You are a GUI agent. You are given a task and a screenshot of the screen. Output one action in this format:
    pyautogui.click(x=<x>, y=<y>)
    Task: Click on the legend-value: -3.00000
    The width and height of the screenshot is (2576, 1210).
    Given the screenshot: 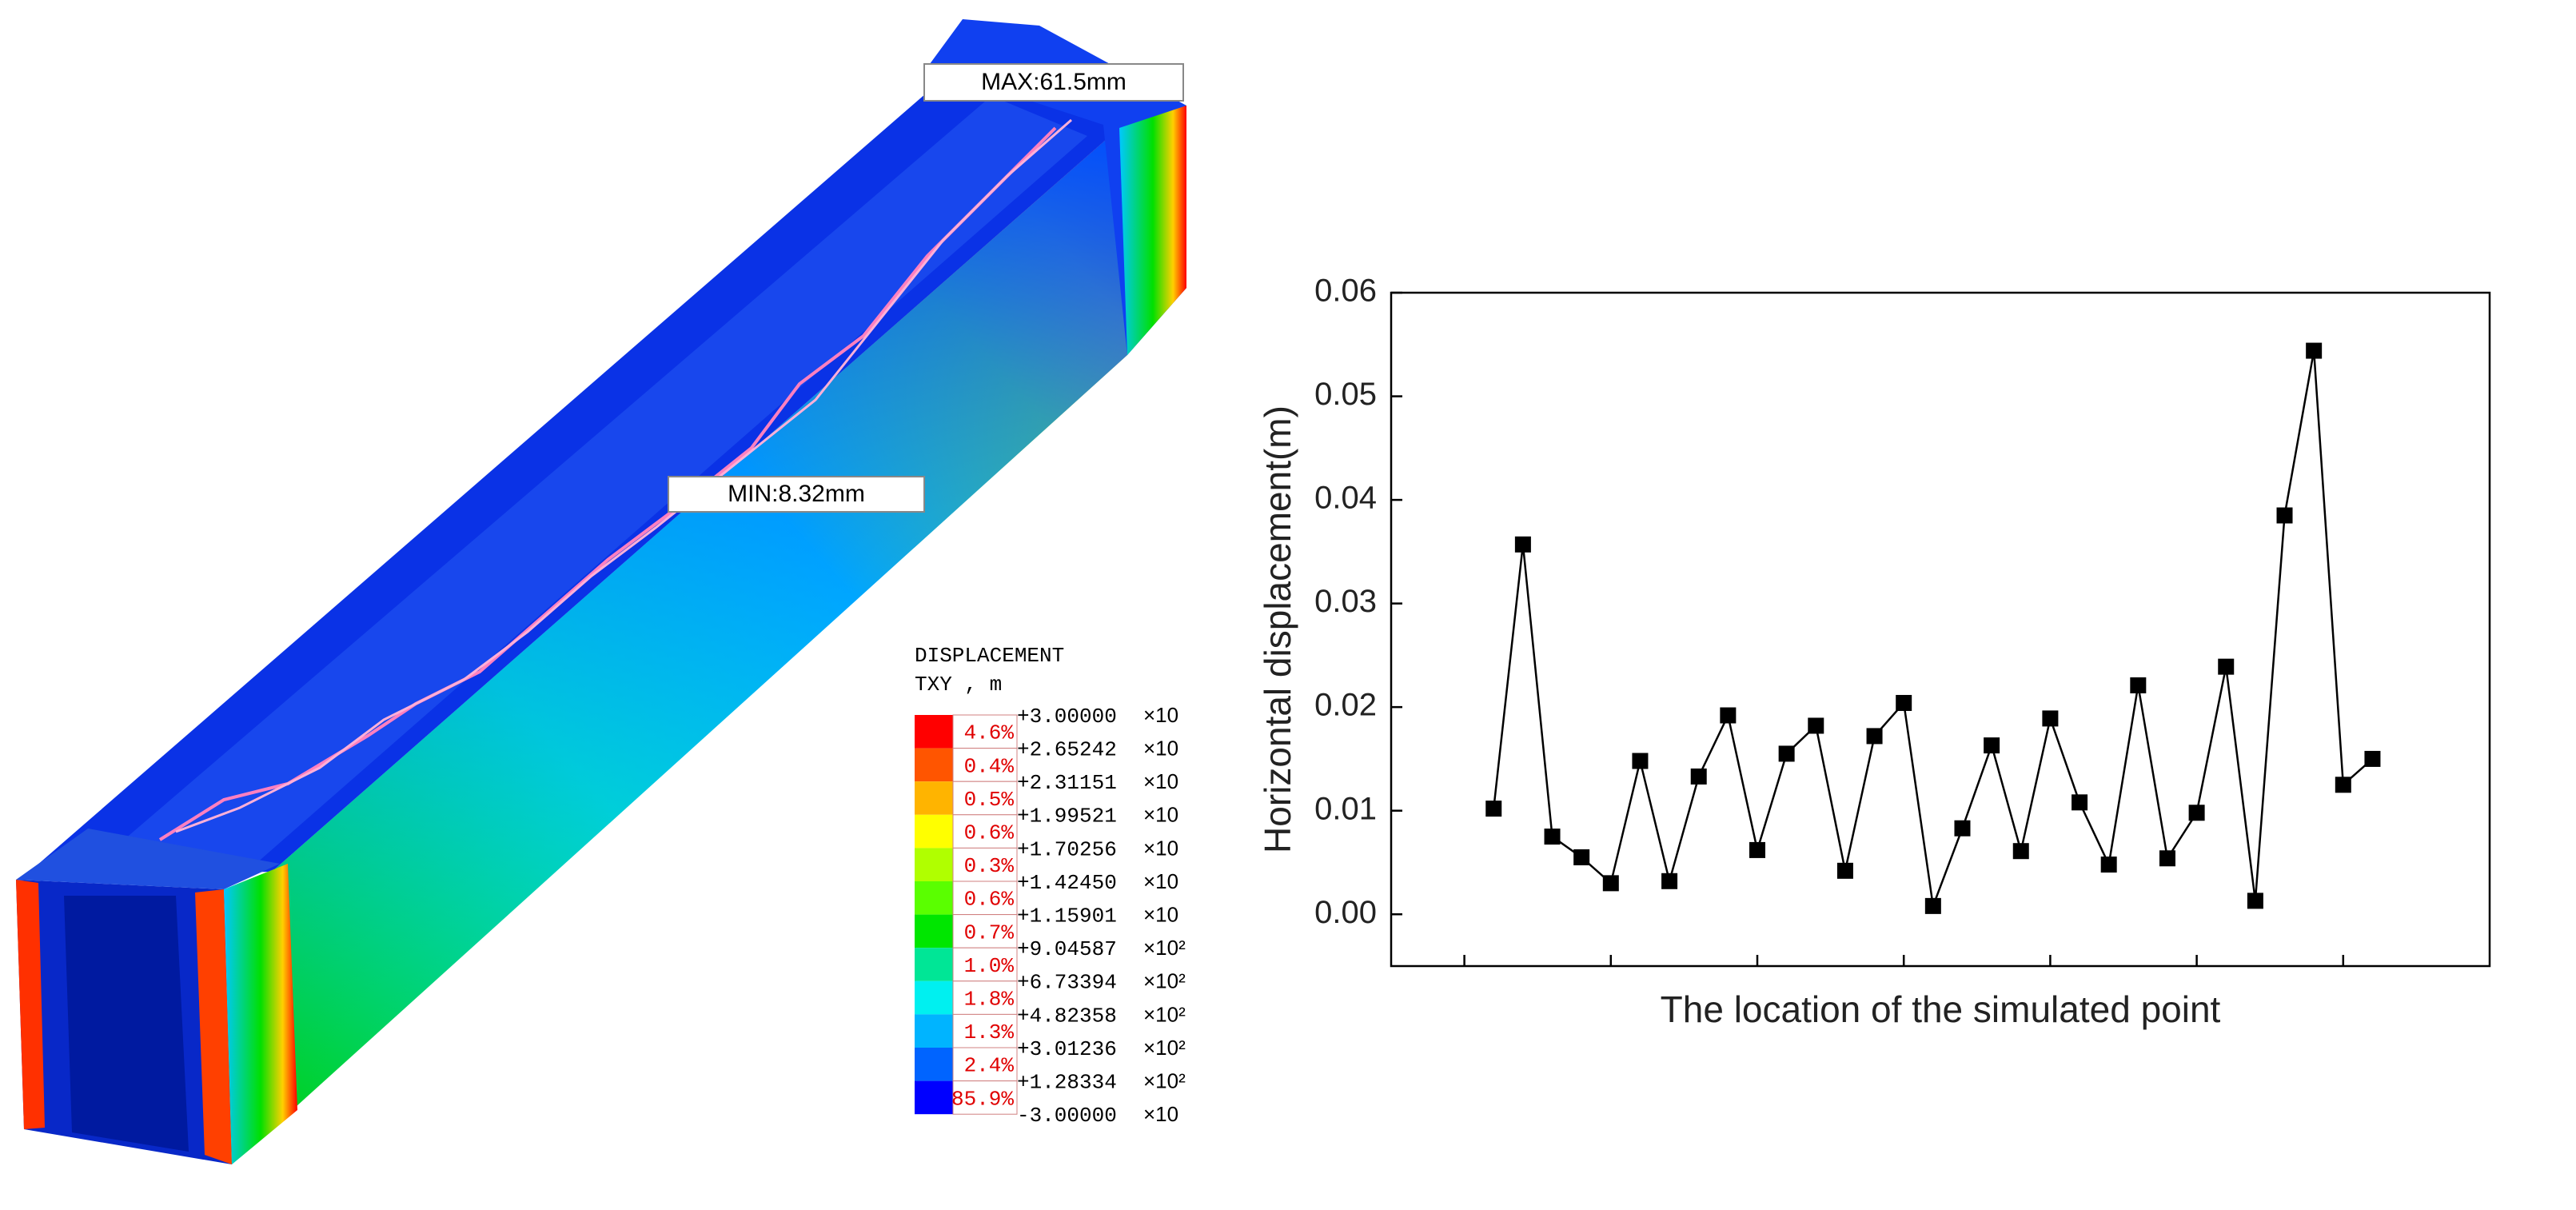 What is the action you would take?
    pyautogui.click(x=1067, y=1116)
    